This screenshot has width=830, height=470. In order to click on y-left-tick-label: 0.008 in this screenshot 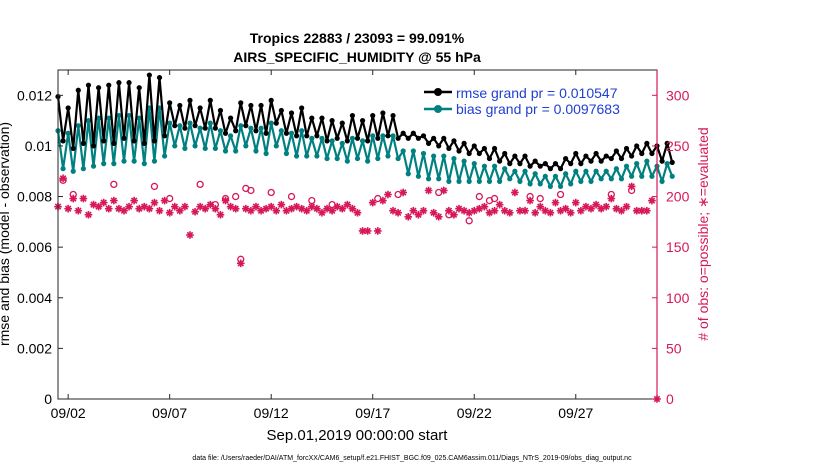, I will do `click(34, 197)`.